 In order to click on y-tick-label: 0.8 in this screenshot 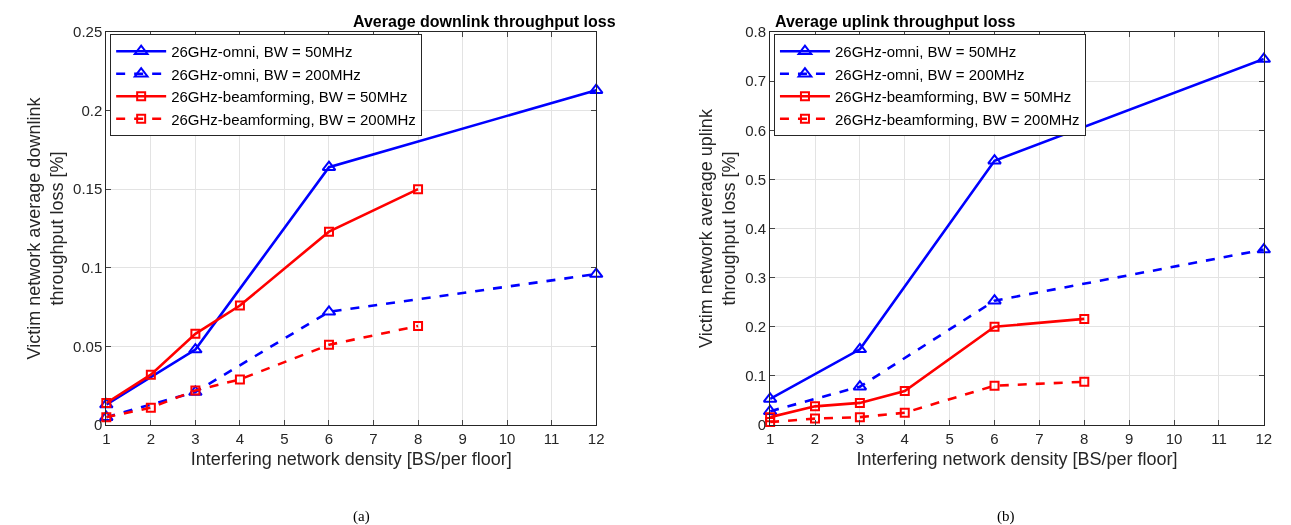, I will do `click(756, 32)`.